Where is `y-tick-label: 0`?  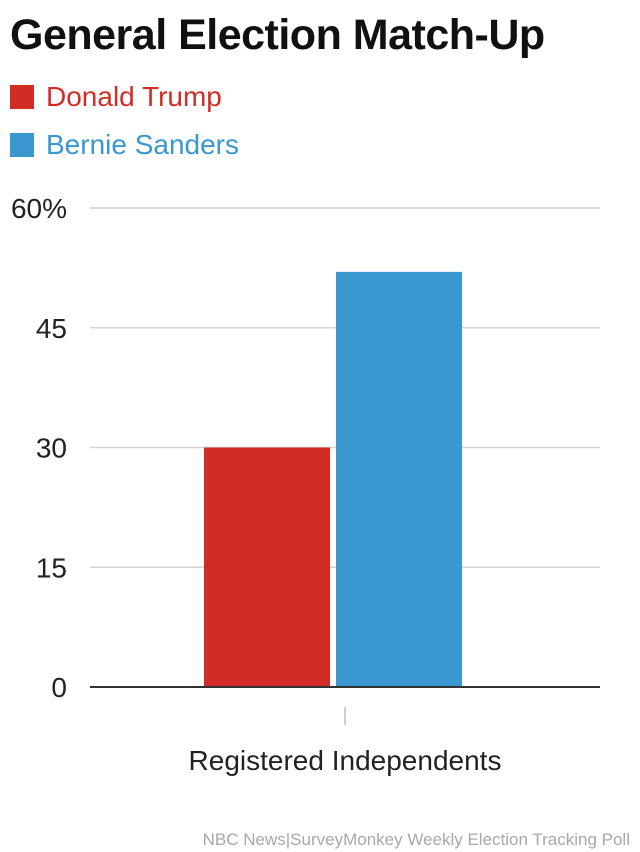
y-tick-label: 0 is located at coordinates (59, 687).